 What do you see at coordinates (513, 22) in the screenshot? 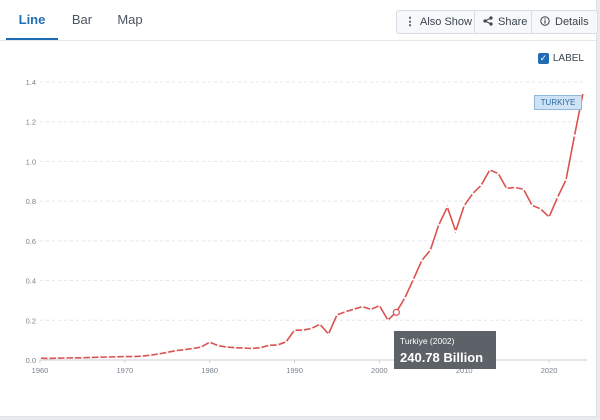
I see `share-label: Share` at bounding box center [513, 22].